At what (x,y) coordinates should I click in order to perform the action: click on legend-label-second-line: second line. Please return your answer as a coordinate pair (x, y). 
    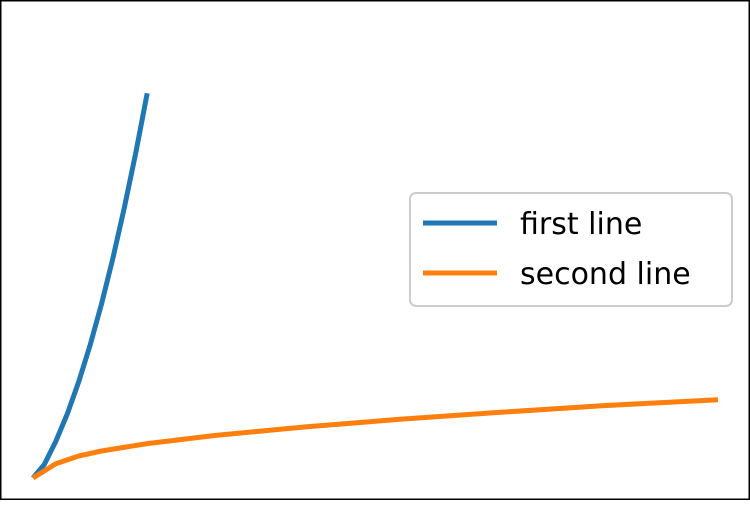
    Looking at the image, I should click on (605, 274).